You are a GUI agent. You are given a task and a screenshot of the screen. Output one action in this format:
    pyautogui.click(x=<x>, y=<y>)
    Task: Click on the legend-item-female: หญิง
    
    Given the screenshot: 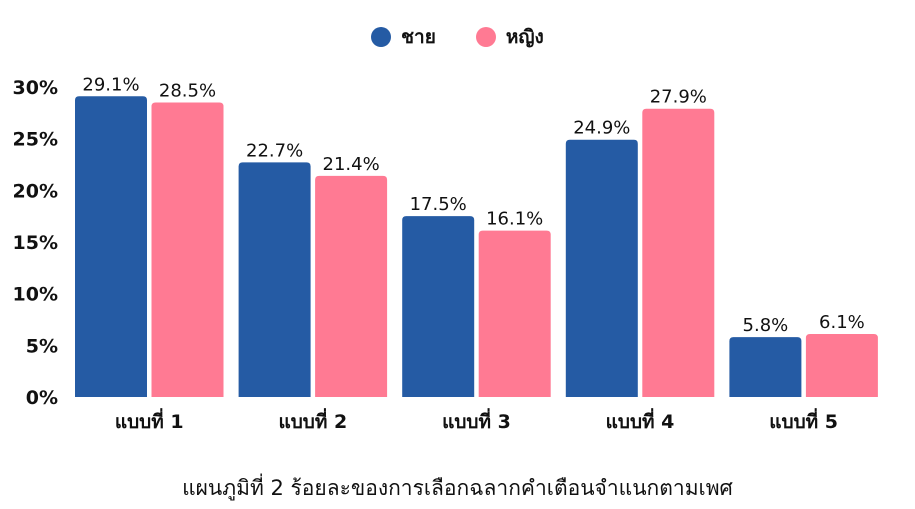 What is the action you would take?
    pyautogui.click(x=509, y=37)
    